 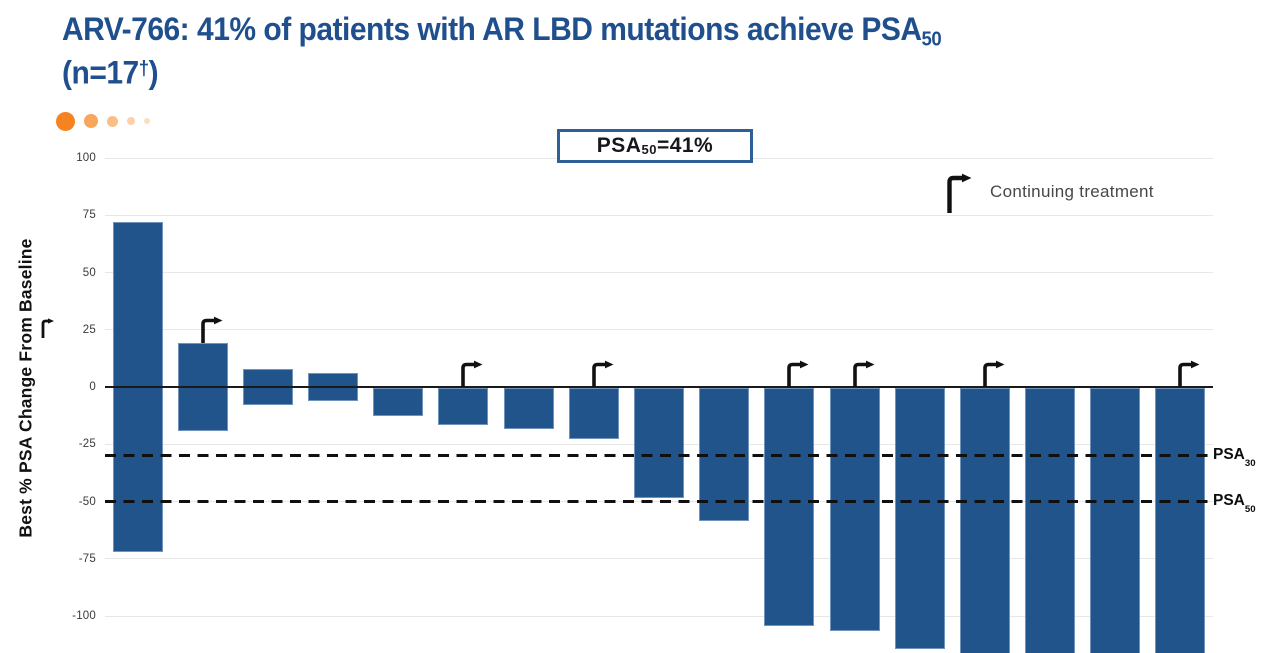 I want to click on reference-line-label-psa50: PSA50, so click(x=1234, y=503).